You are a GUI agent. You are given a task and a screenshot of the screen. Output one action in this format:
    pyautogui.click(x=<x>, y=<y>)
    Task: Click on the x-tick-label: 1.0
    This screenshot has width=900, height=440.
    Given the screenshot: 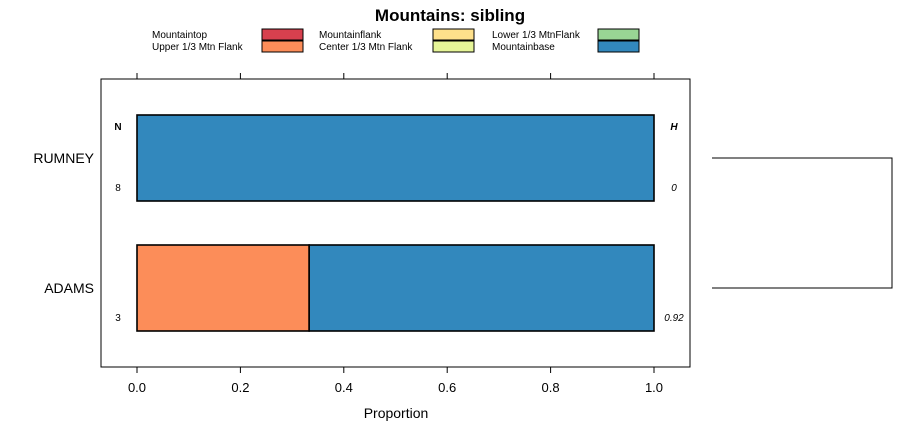 What is the action you would take?
    pyautogui.click(x=654, y=387)
    